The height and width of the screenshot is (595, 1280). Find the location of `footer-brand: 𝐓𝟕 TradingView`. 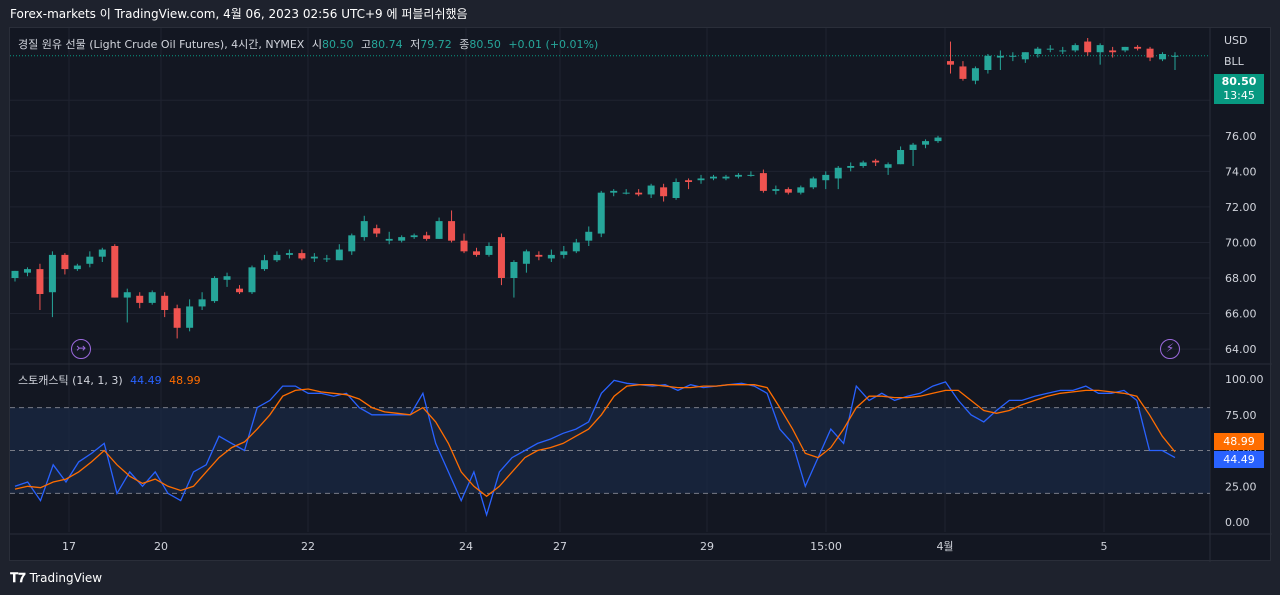

footer-brand: 𝐓𝟕 TradingView is located at coordinates (56, 578).